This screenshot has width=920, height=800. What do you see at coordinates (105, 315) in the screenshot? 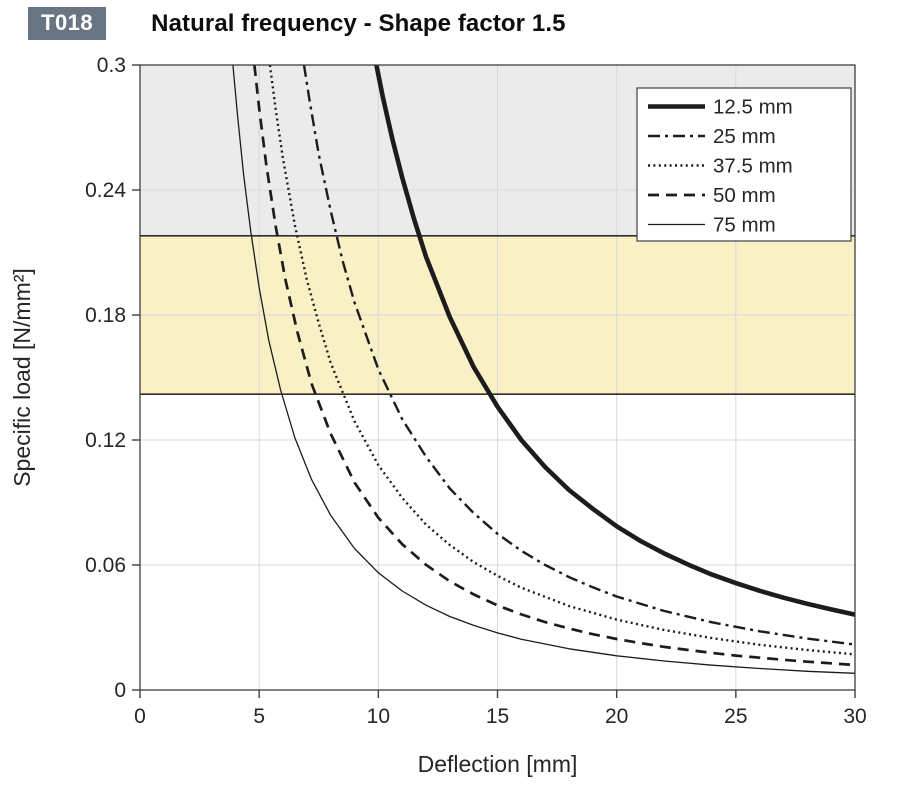
I see `y-tick-label: 0.18` at bounding box center [105, 315].